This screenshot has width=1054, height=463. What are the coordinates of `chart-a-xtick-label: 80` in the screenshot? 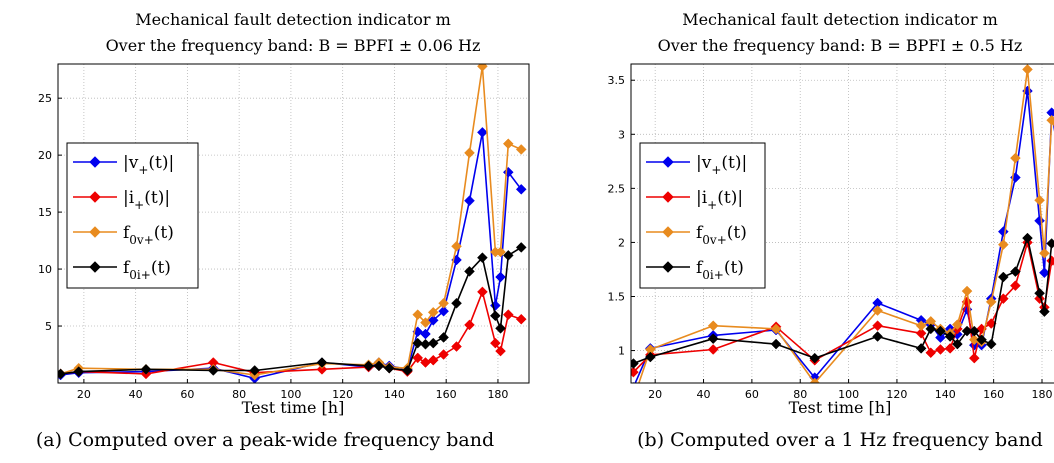 It's located at (239, 394).